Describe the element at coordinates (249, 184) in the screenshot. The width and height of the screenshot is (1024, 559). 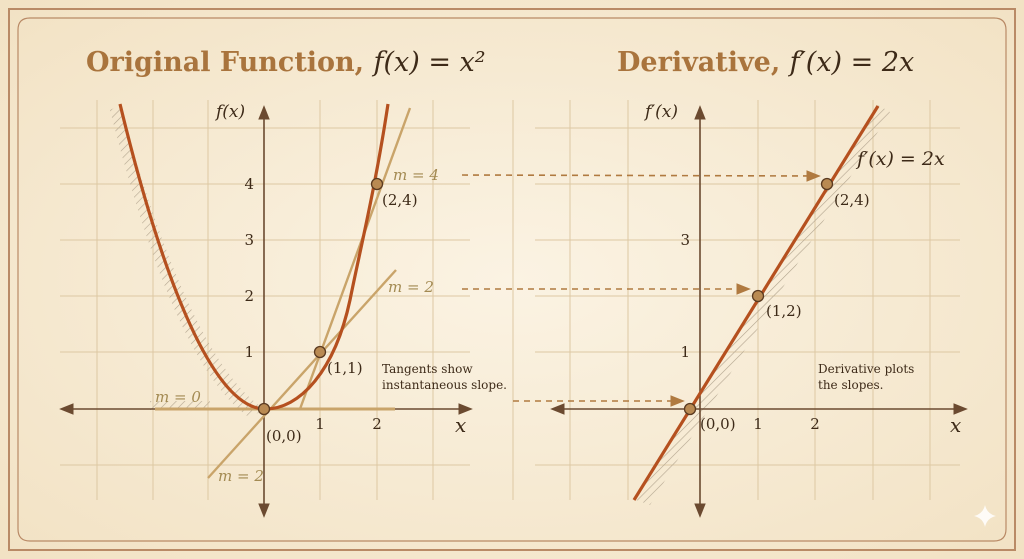
I see `left-y-tick-4: 4` at that location.